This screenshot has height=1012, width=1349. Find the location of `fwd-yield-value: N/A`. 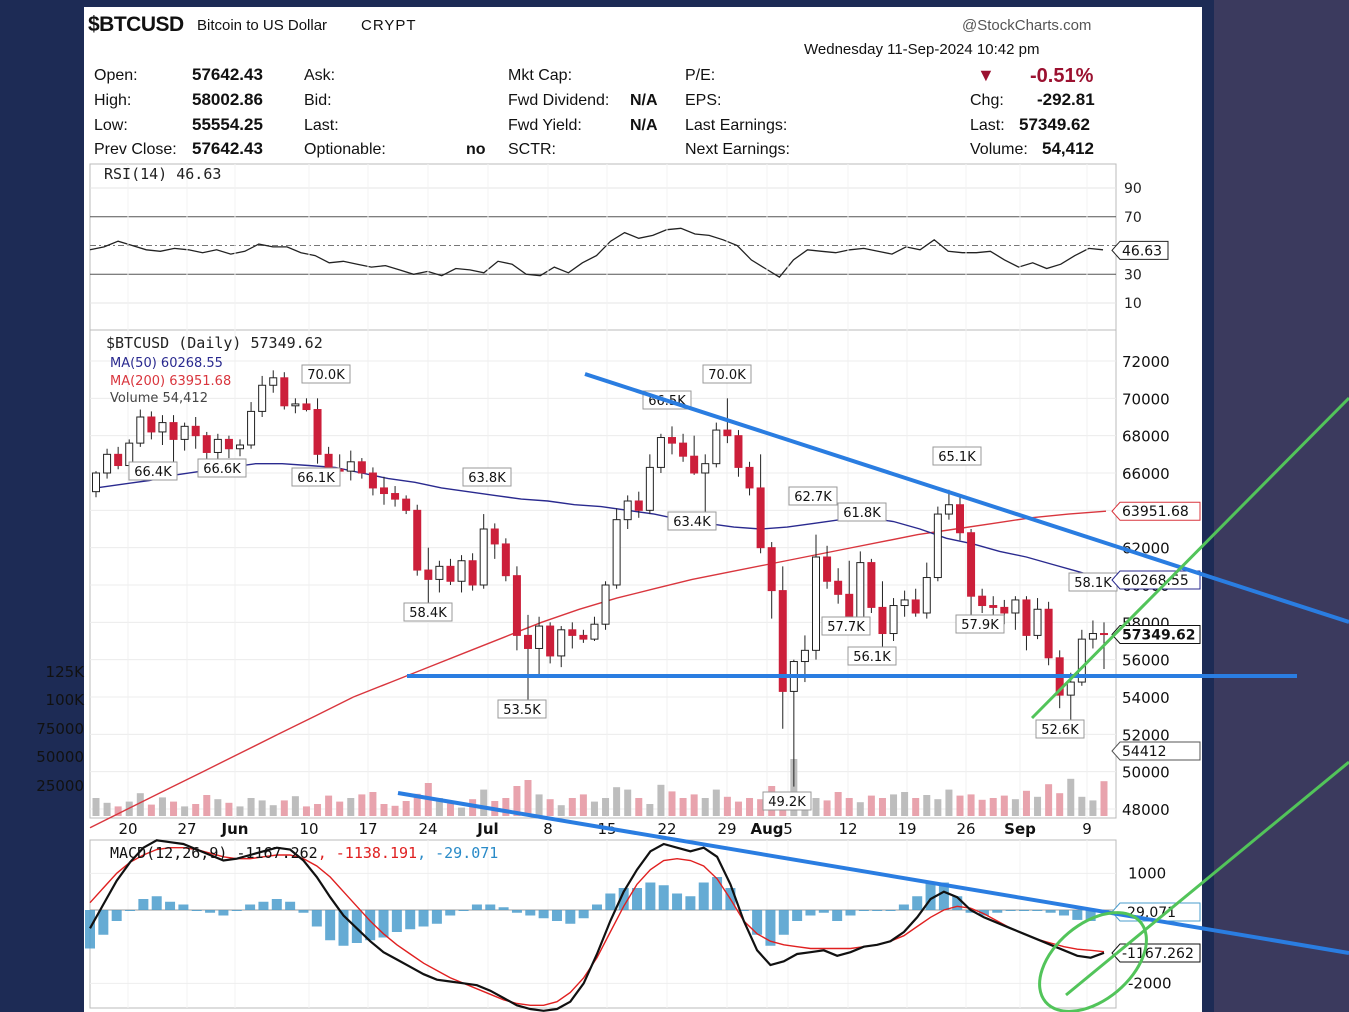

fwd-yield-value: N/A is located at coordinates (644, 125).